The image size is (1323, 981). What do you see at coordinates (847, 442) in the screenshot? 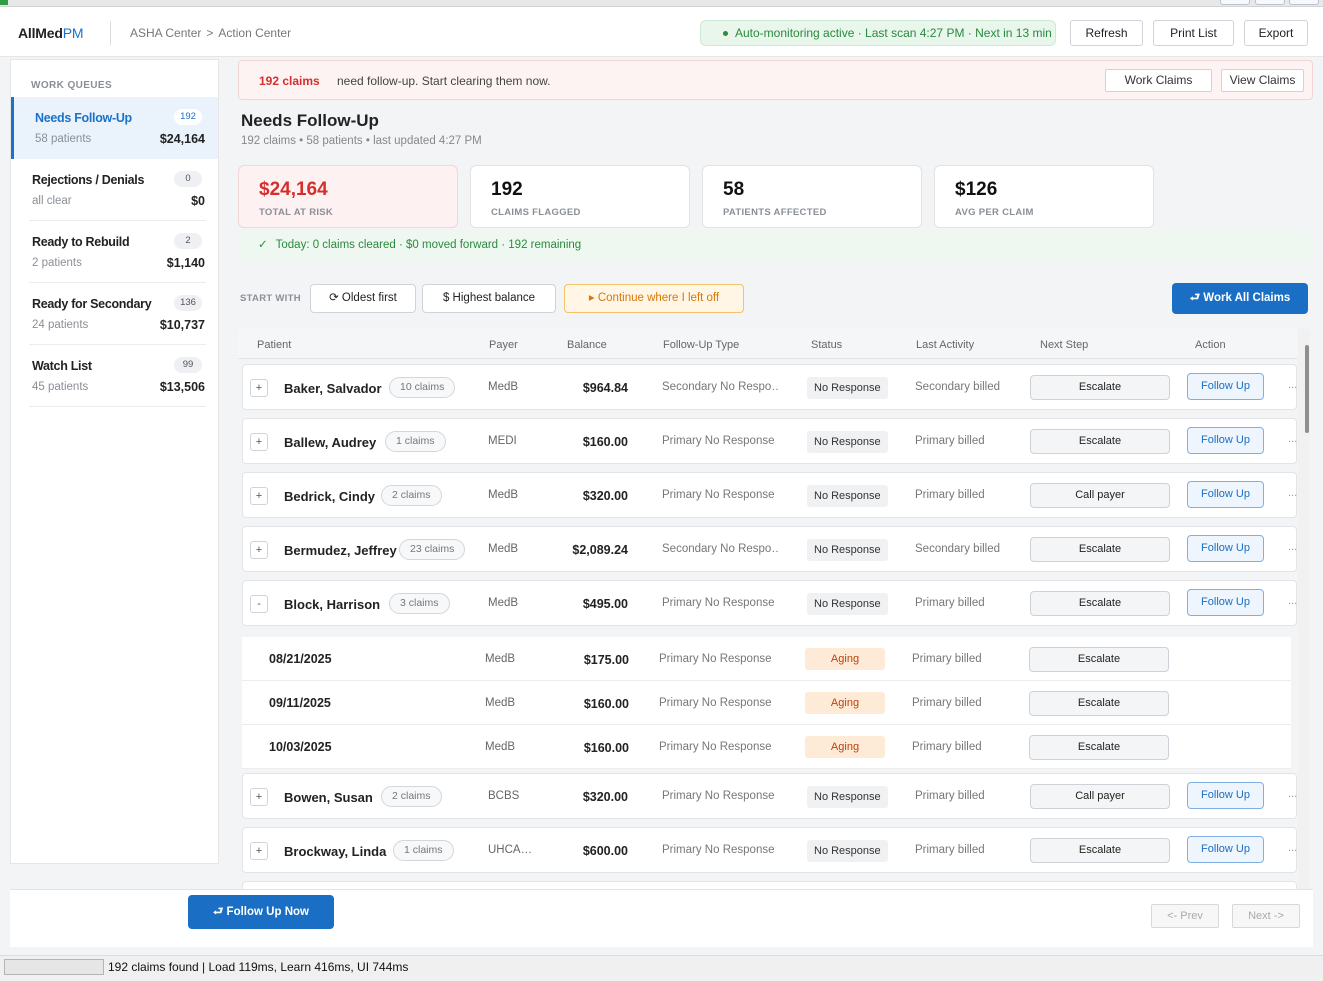
I see `status-badge: No Response` at bounding box center [847, 442].